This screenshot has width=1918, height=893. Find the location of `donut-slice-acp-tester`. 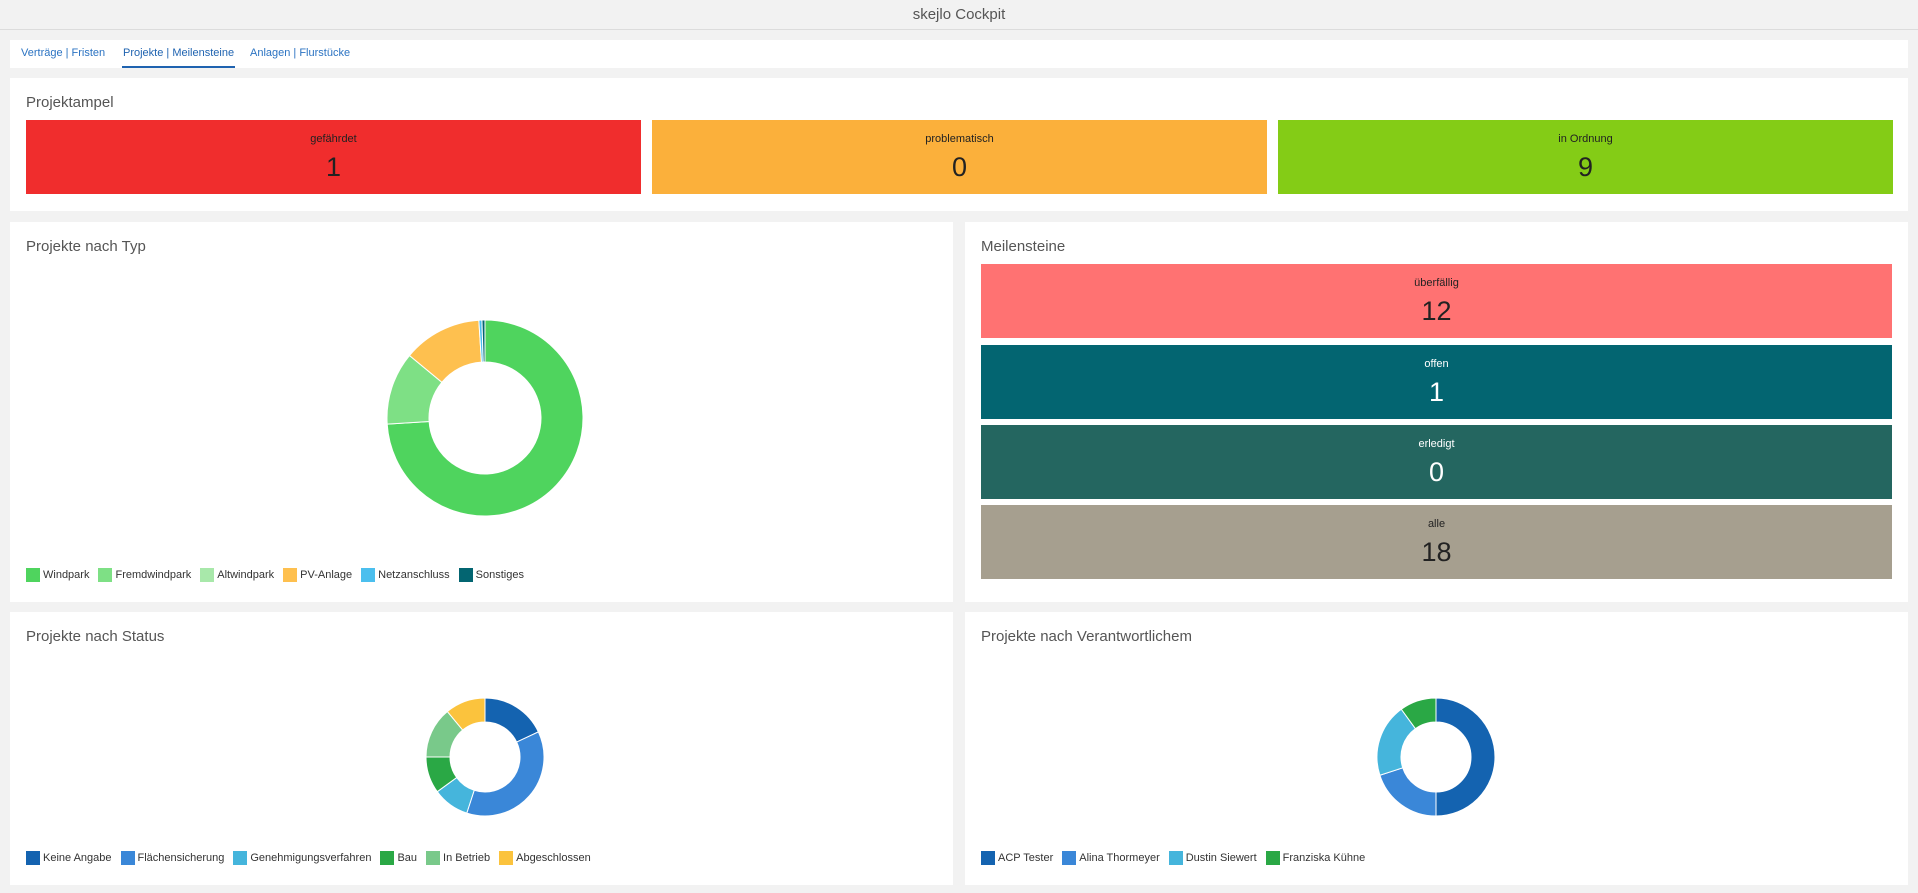

donut-slice-acp-tester is located at coordinates (1465, 757).